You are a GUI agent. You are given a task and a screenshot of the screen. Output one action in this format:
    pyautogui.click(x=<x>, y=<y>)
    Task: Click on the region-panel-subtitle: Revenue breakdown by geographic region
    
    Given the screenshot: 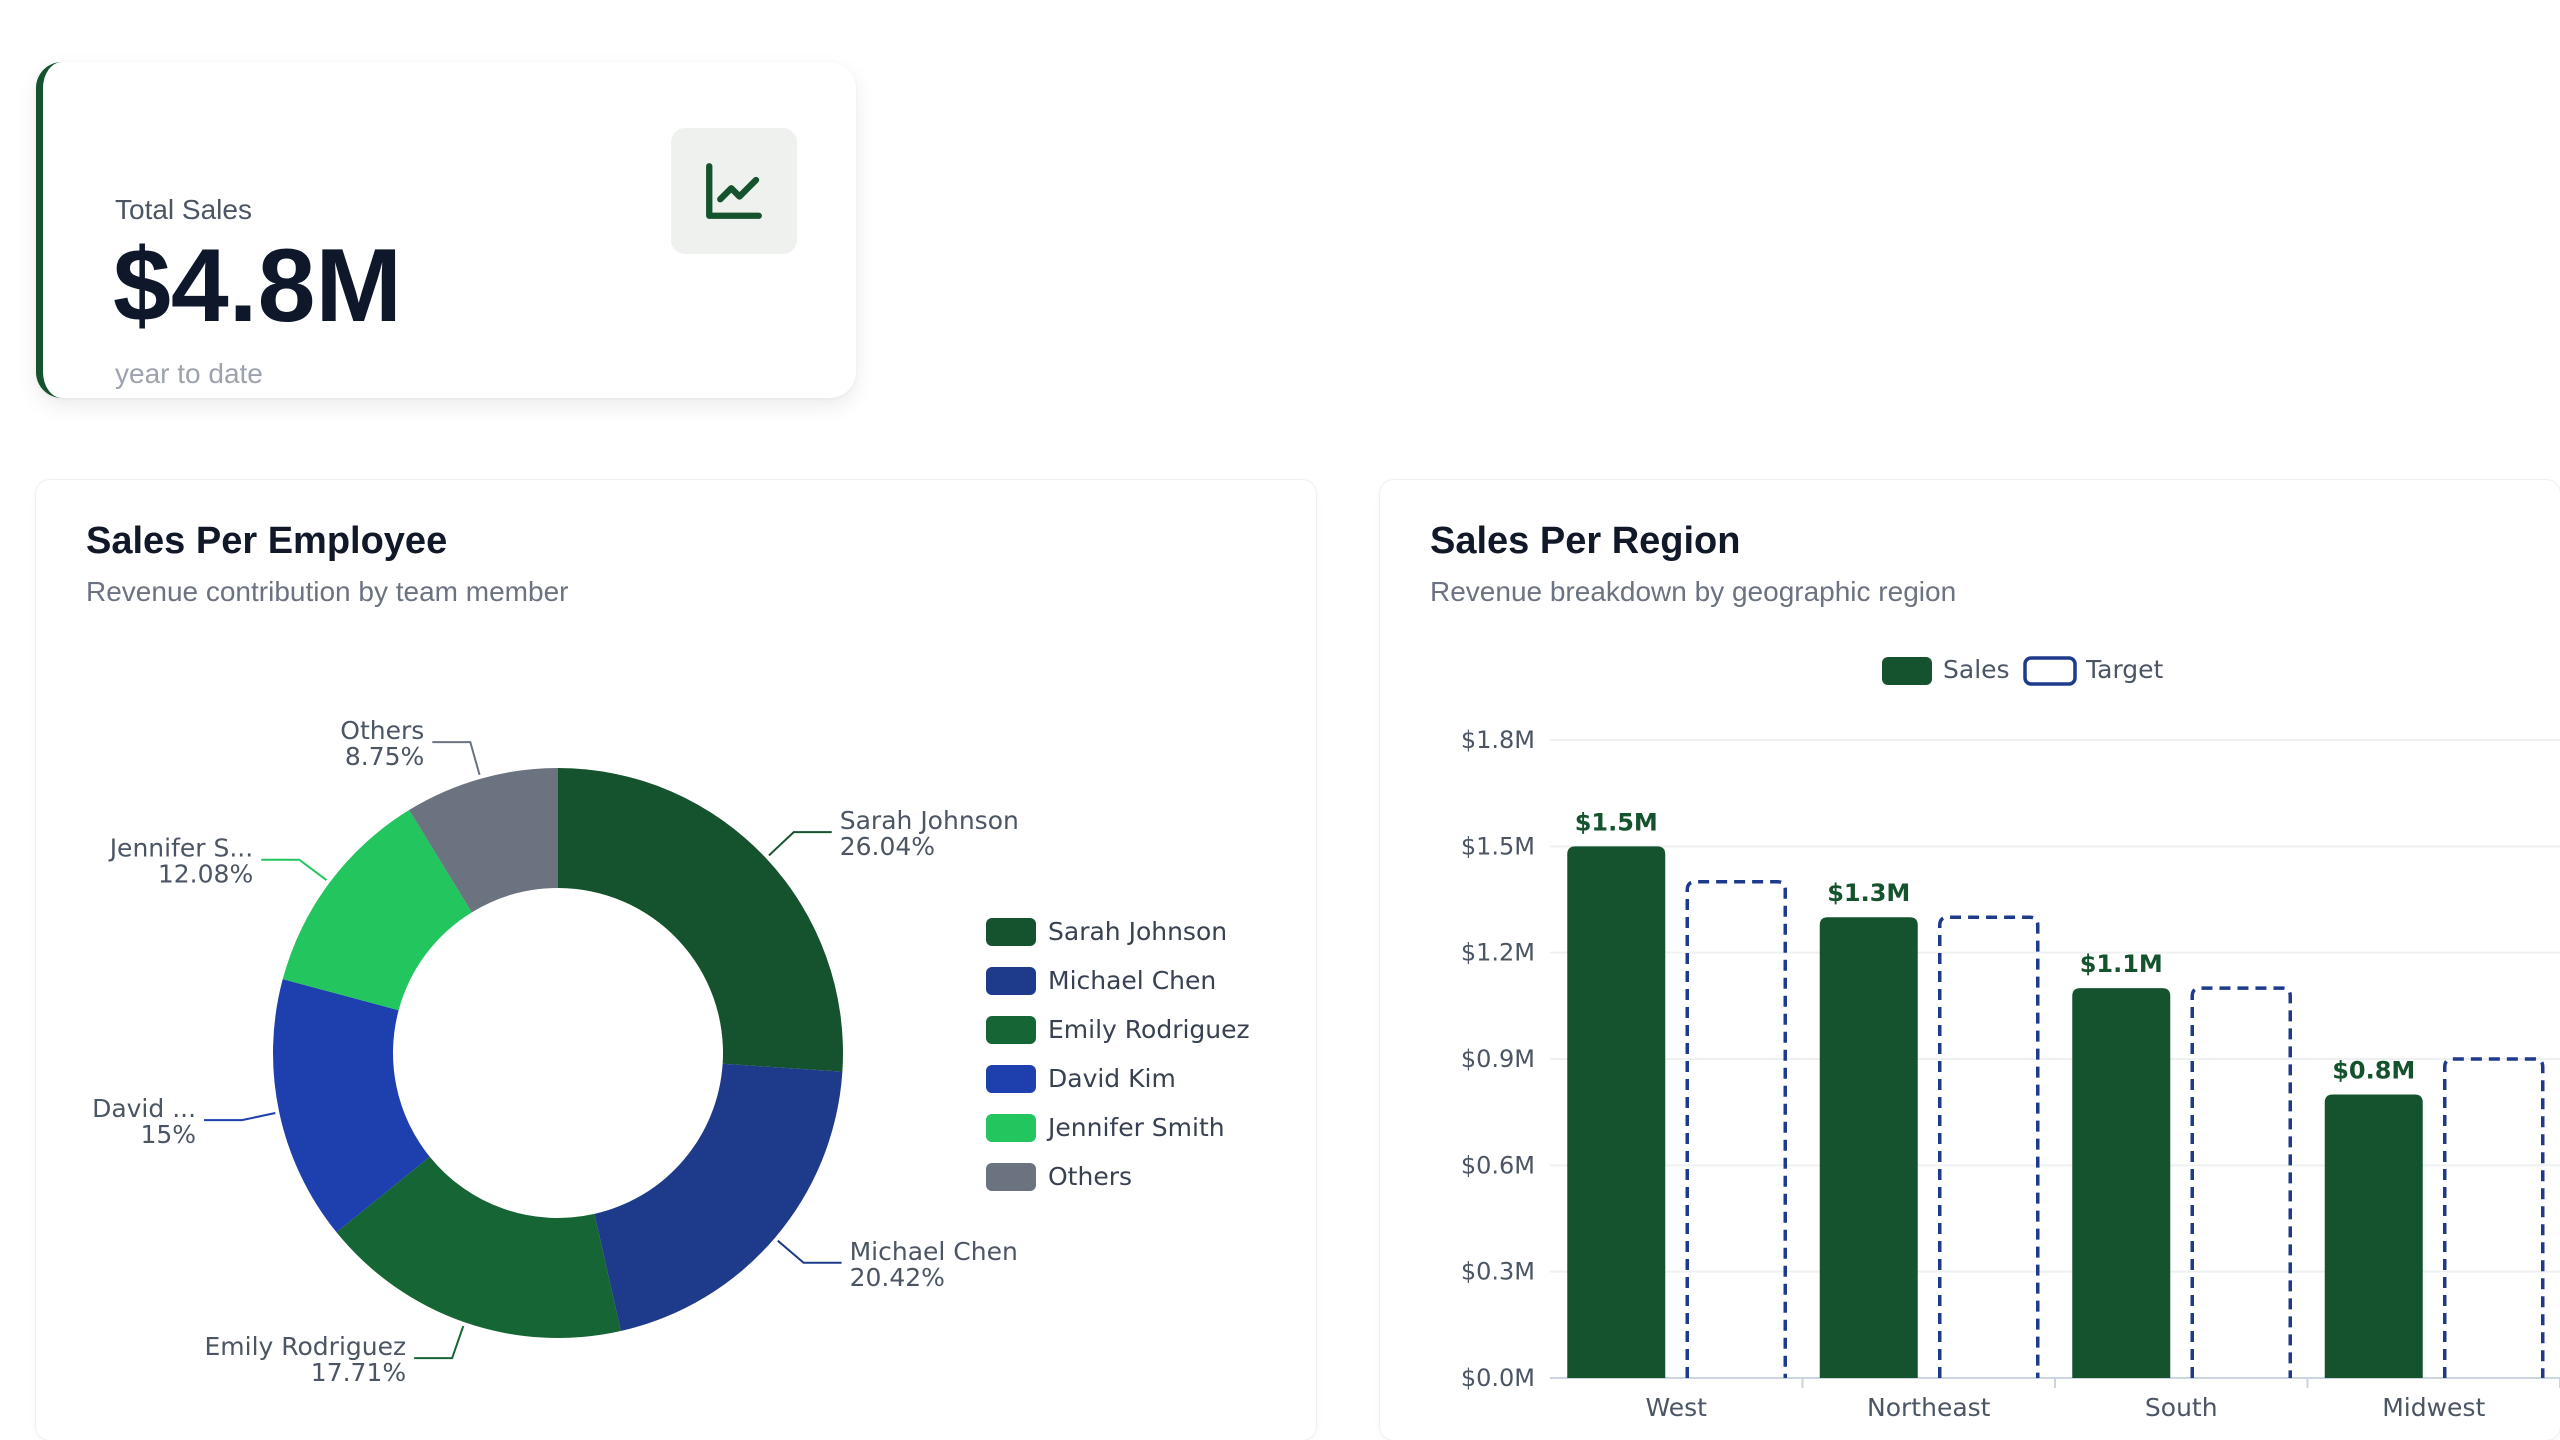 What is the action you would take?
    pyautogui.click(x=1693, y=591)
    